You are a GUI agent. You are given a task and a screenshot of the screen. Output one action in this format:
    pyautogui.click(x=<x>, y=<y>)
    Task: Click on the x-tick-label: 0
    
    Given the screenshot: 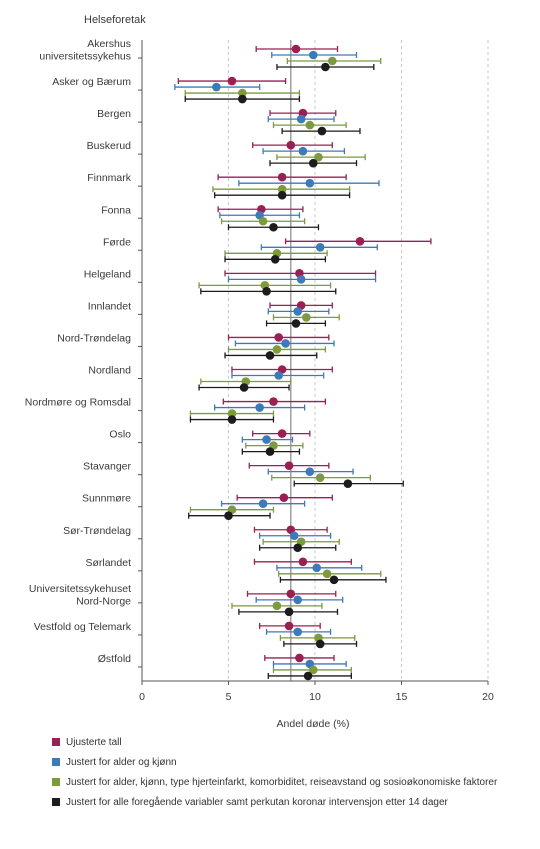 What is the action you would take?
    pyautogui.click(x=142, y=697)
    